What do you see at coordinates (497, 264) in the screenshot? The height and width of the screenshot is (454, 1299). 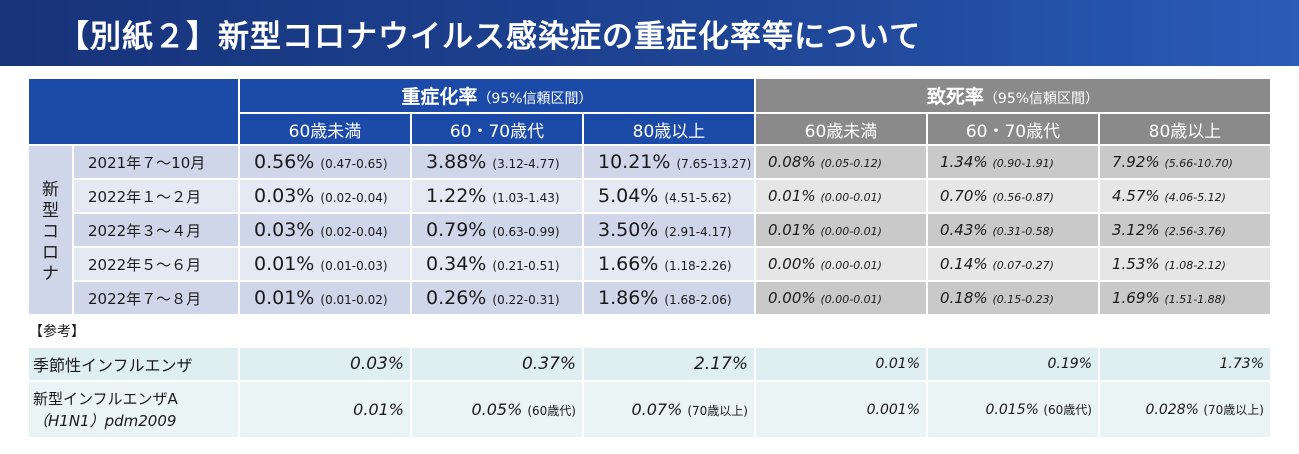 I see `severity-cell: 0.34% (0.21-0.51)` at bounding box center [497, 264].